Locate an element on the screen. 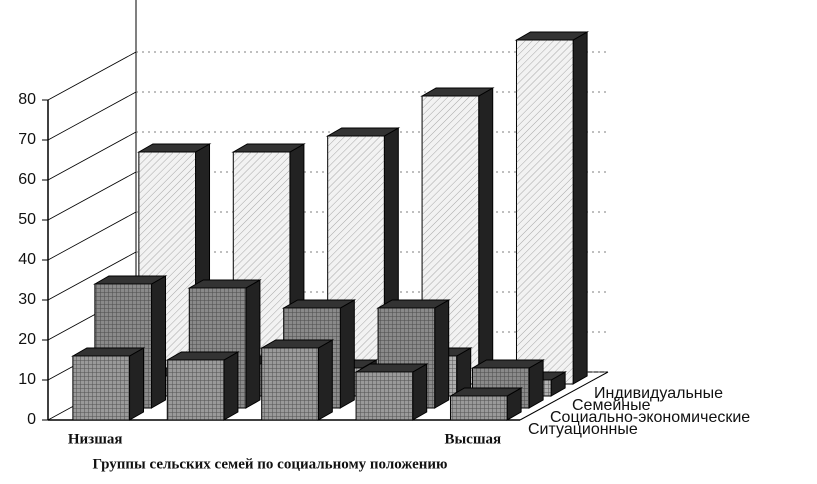 The height and width of the screenshot is (484, 817). x-tick-label: Низшая is located at coordinates (95, 439).